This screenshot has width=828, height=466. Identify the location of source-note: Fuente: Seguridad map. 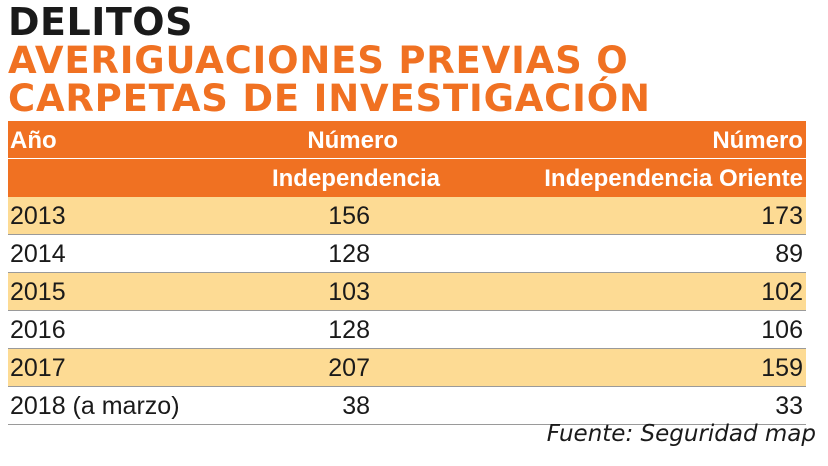
(681, 434).